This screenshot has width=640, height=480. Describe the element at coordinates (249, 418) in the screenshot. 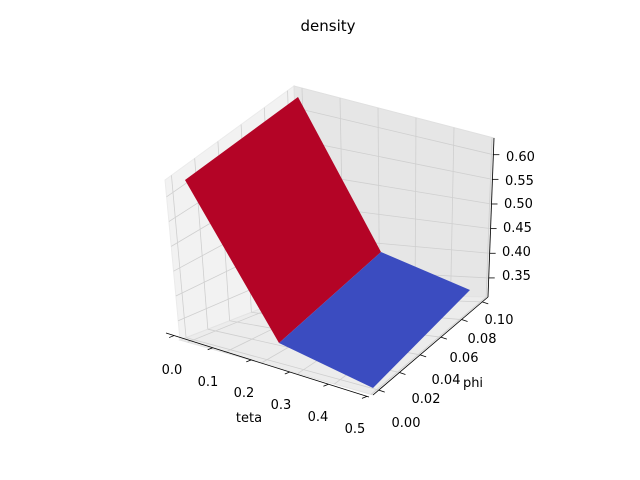

I see `x-axis-label: teta` at that location.